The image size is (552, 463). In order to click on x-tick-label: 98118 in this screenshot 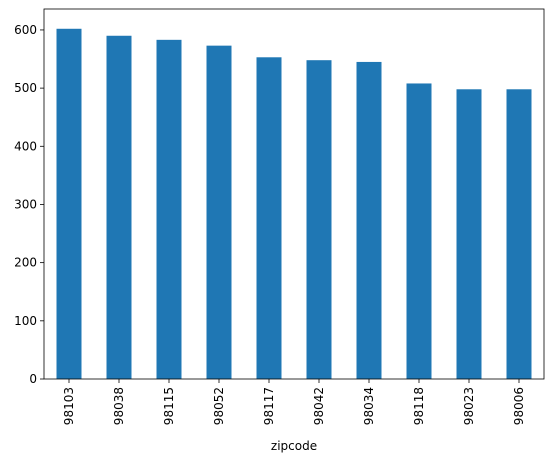, I will do `click(419, 406)`.